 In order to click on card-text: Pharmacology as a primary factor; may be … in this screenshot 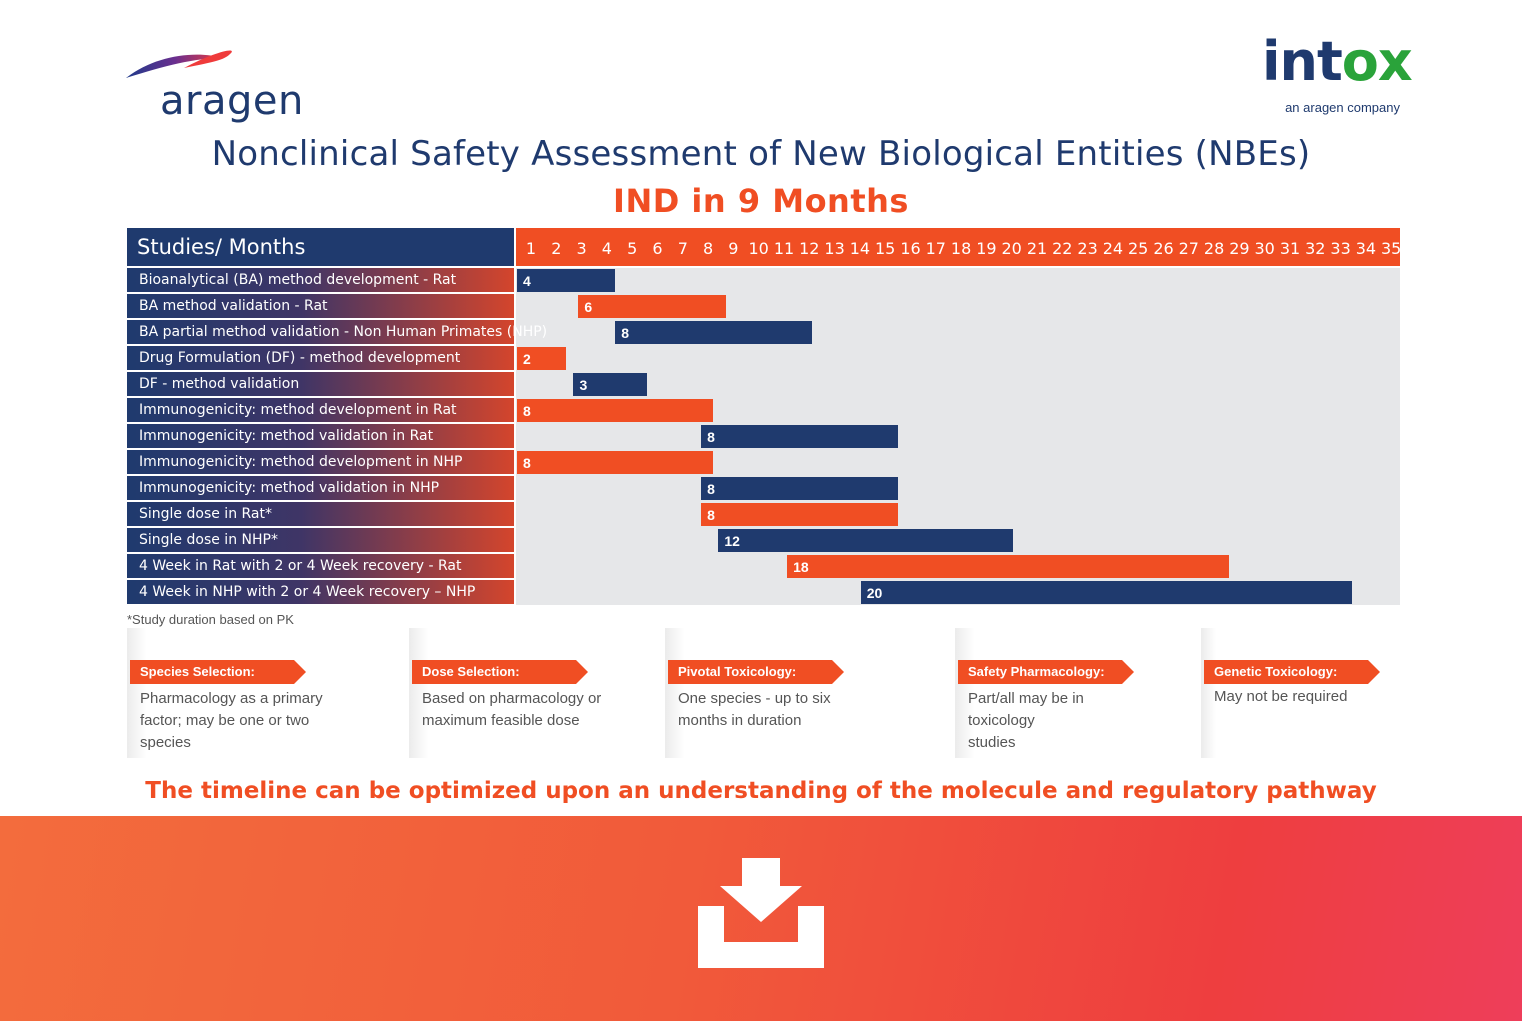, I will do `click(231, 721)`.